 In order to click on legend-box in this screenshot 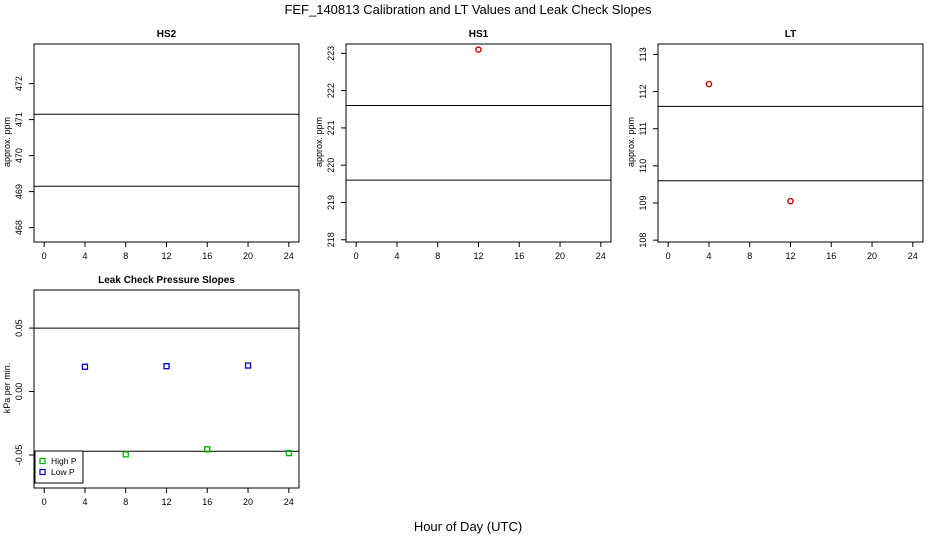, I will do `click(59, 467)`.